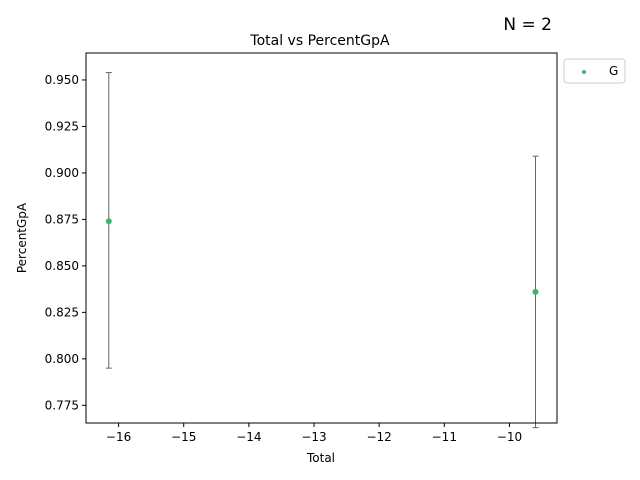 The width and height of the screenshot is (640, 480). What do you see at coordinates (613, 71) in the screenshot?
I see `legend-label: G` at bounding box center [613, 71].